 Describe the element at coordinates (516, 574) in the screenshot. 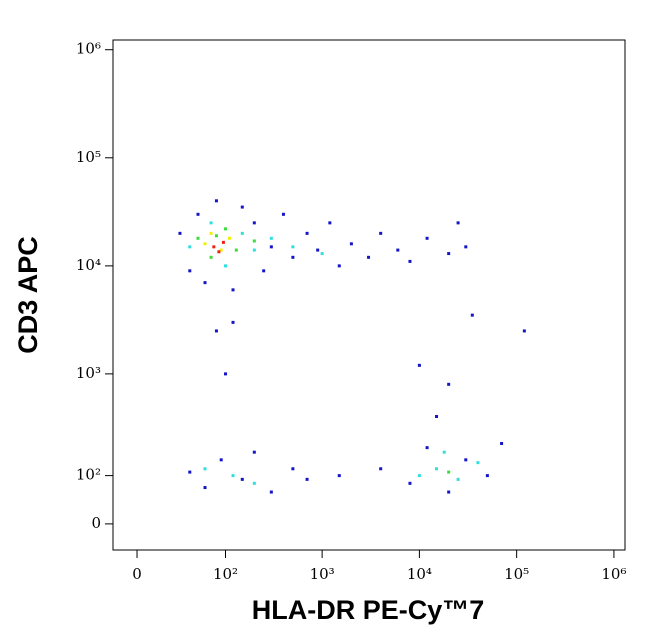

I see `x-tick-label: 10⁵` at that location.